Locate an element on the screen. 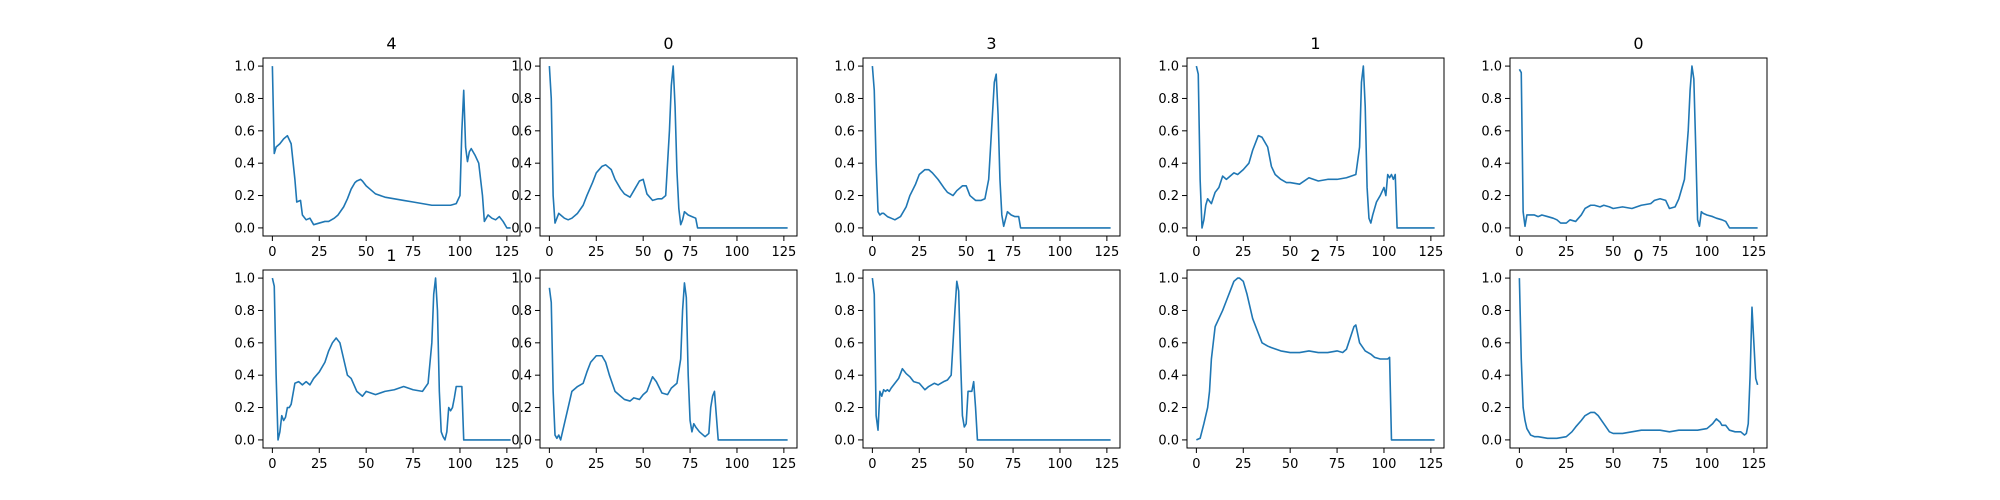 The height and width of the screenshot is (500, 2000). subplot-7: 0 0.0 0.2 0.4 0.6 0.8 1.0 0 25 50 75 100 125 is located at coordinates (654, 359).